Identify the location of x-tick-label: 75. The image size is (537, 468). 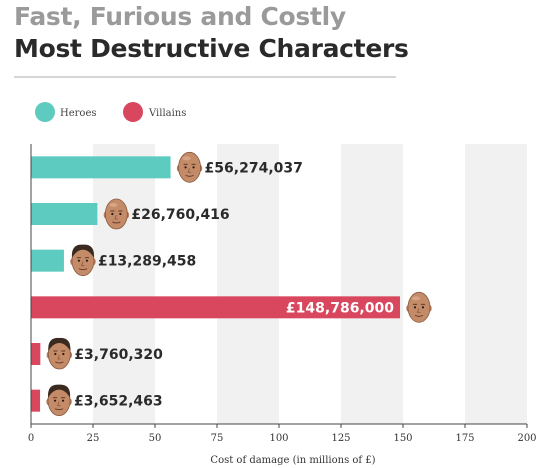
(217, 438).